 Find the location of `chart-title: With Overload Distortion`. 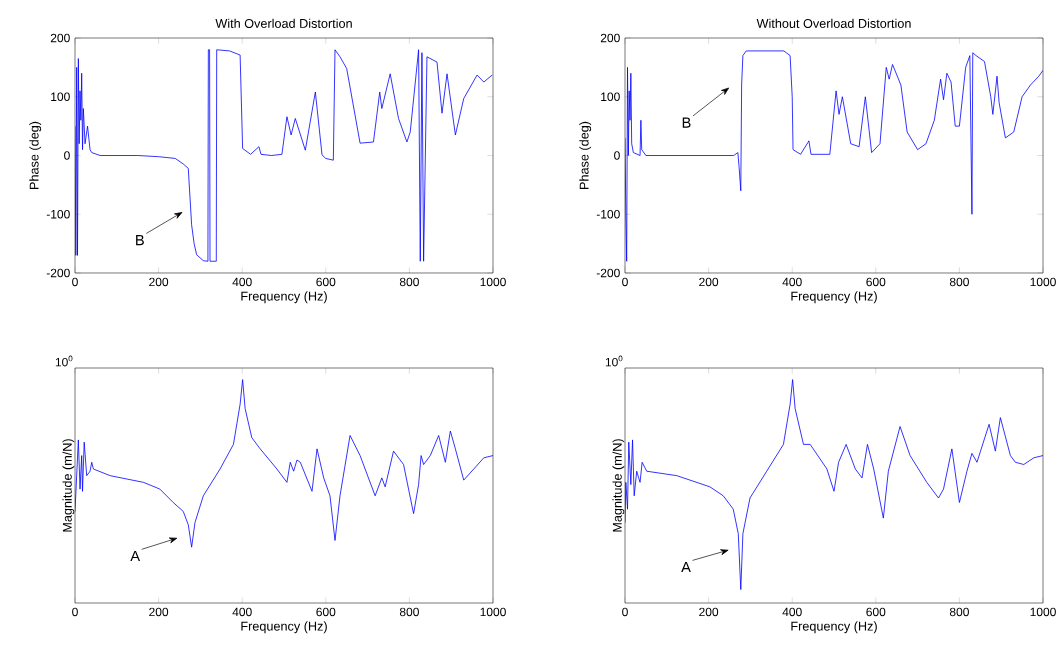

chart-title: With Overload Distortion is located at coordinates (283, 23).